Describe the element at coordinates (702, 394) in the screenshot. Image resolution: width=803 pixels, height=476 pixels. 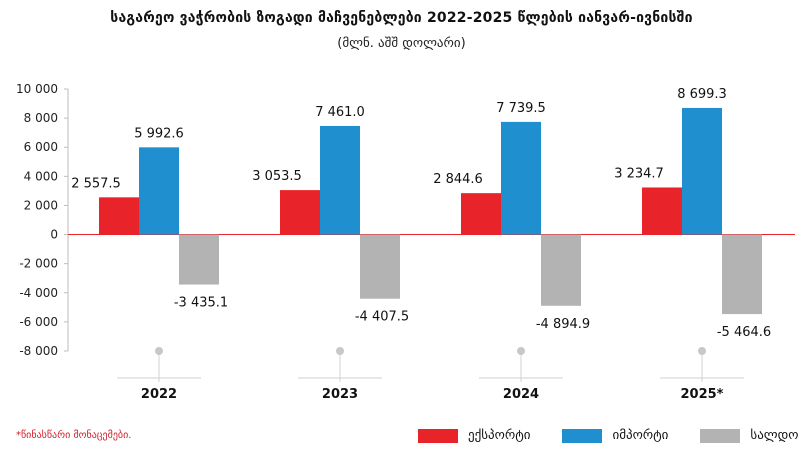
I see `category-label: 2025*` at that location.